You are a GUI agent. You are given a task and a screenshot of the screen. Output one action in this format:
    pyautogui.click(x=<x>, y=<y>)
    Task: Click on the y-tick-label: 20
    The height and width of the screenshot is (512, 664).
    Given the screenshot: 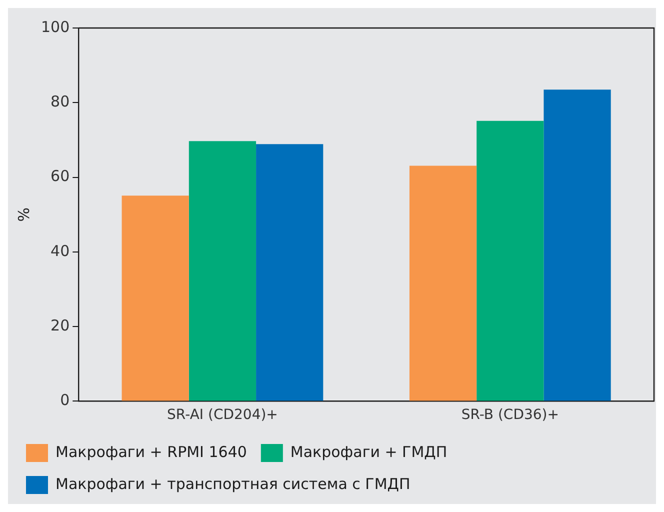 What is the action you would take?
    pyautogui.click(x=60, y=325)
    